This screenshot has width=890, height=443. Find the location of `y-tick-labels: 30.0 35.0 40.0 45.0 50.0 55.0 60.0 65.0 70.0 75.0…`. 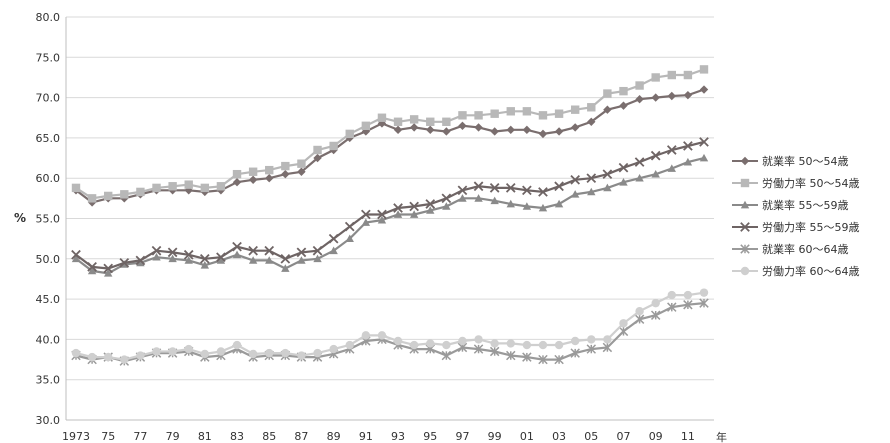

y-tick-labels: 30.0 35.0 40.0 45.0 50.0 55.0 60.0 65.0 70.0 75.0… is located at coordinates (48, 219).